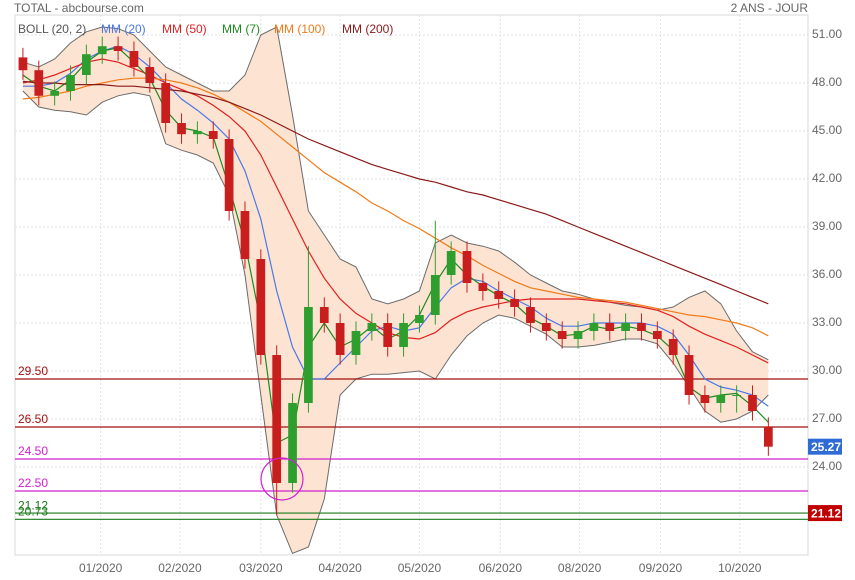  What do you see at coordinates (299, 29) in the screenshot?
I see `legend-entry: MM (100)` at bounding box center [299, 29].